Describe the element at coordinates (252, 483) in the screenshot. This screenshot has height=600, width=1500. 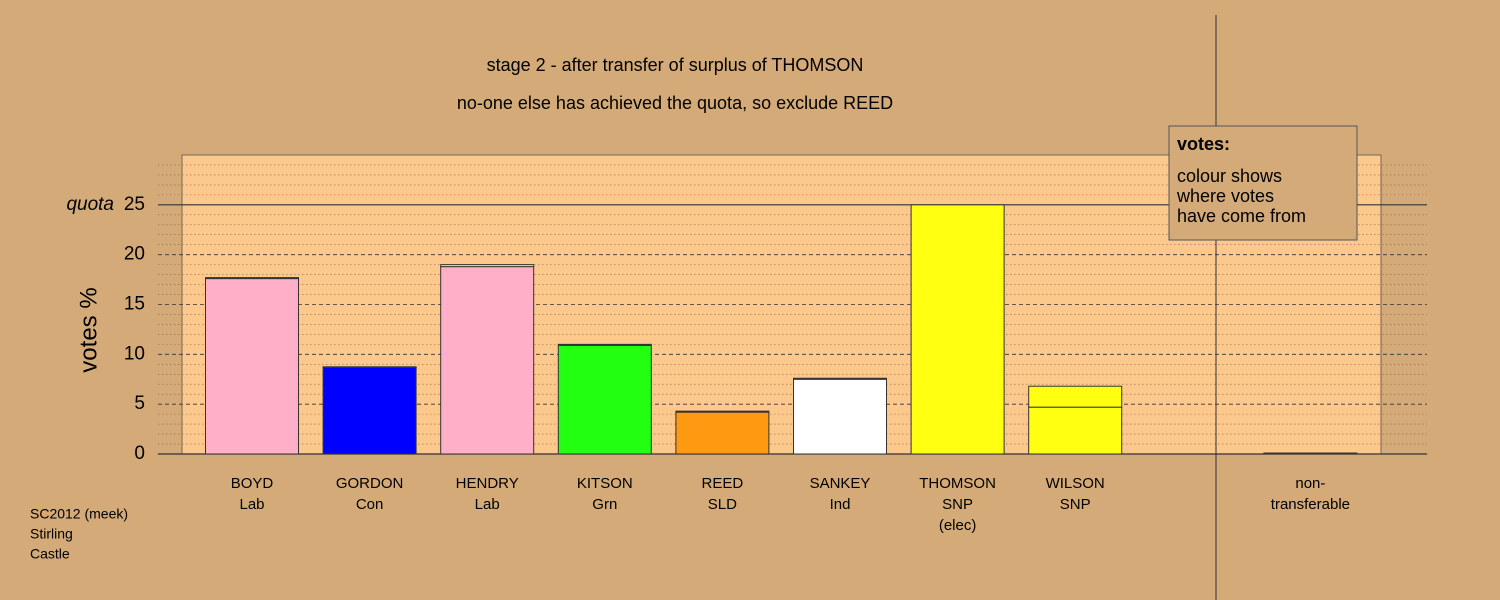
I see `x-tick-label: BOYD` at that location.